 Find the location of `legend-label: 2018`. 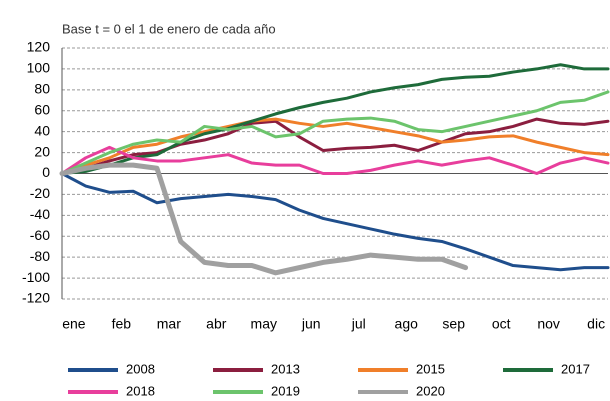

legend-label: 2018 is located at coordinates (140, 390).